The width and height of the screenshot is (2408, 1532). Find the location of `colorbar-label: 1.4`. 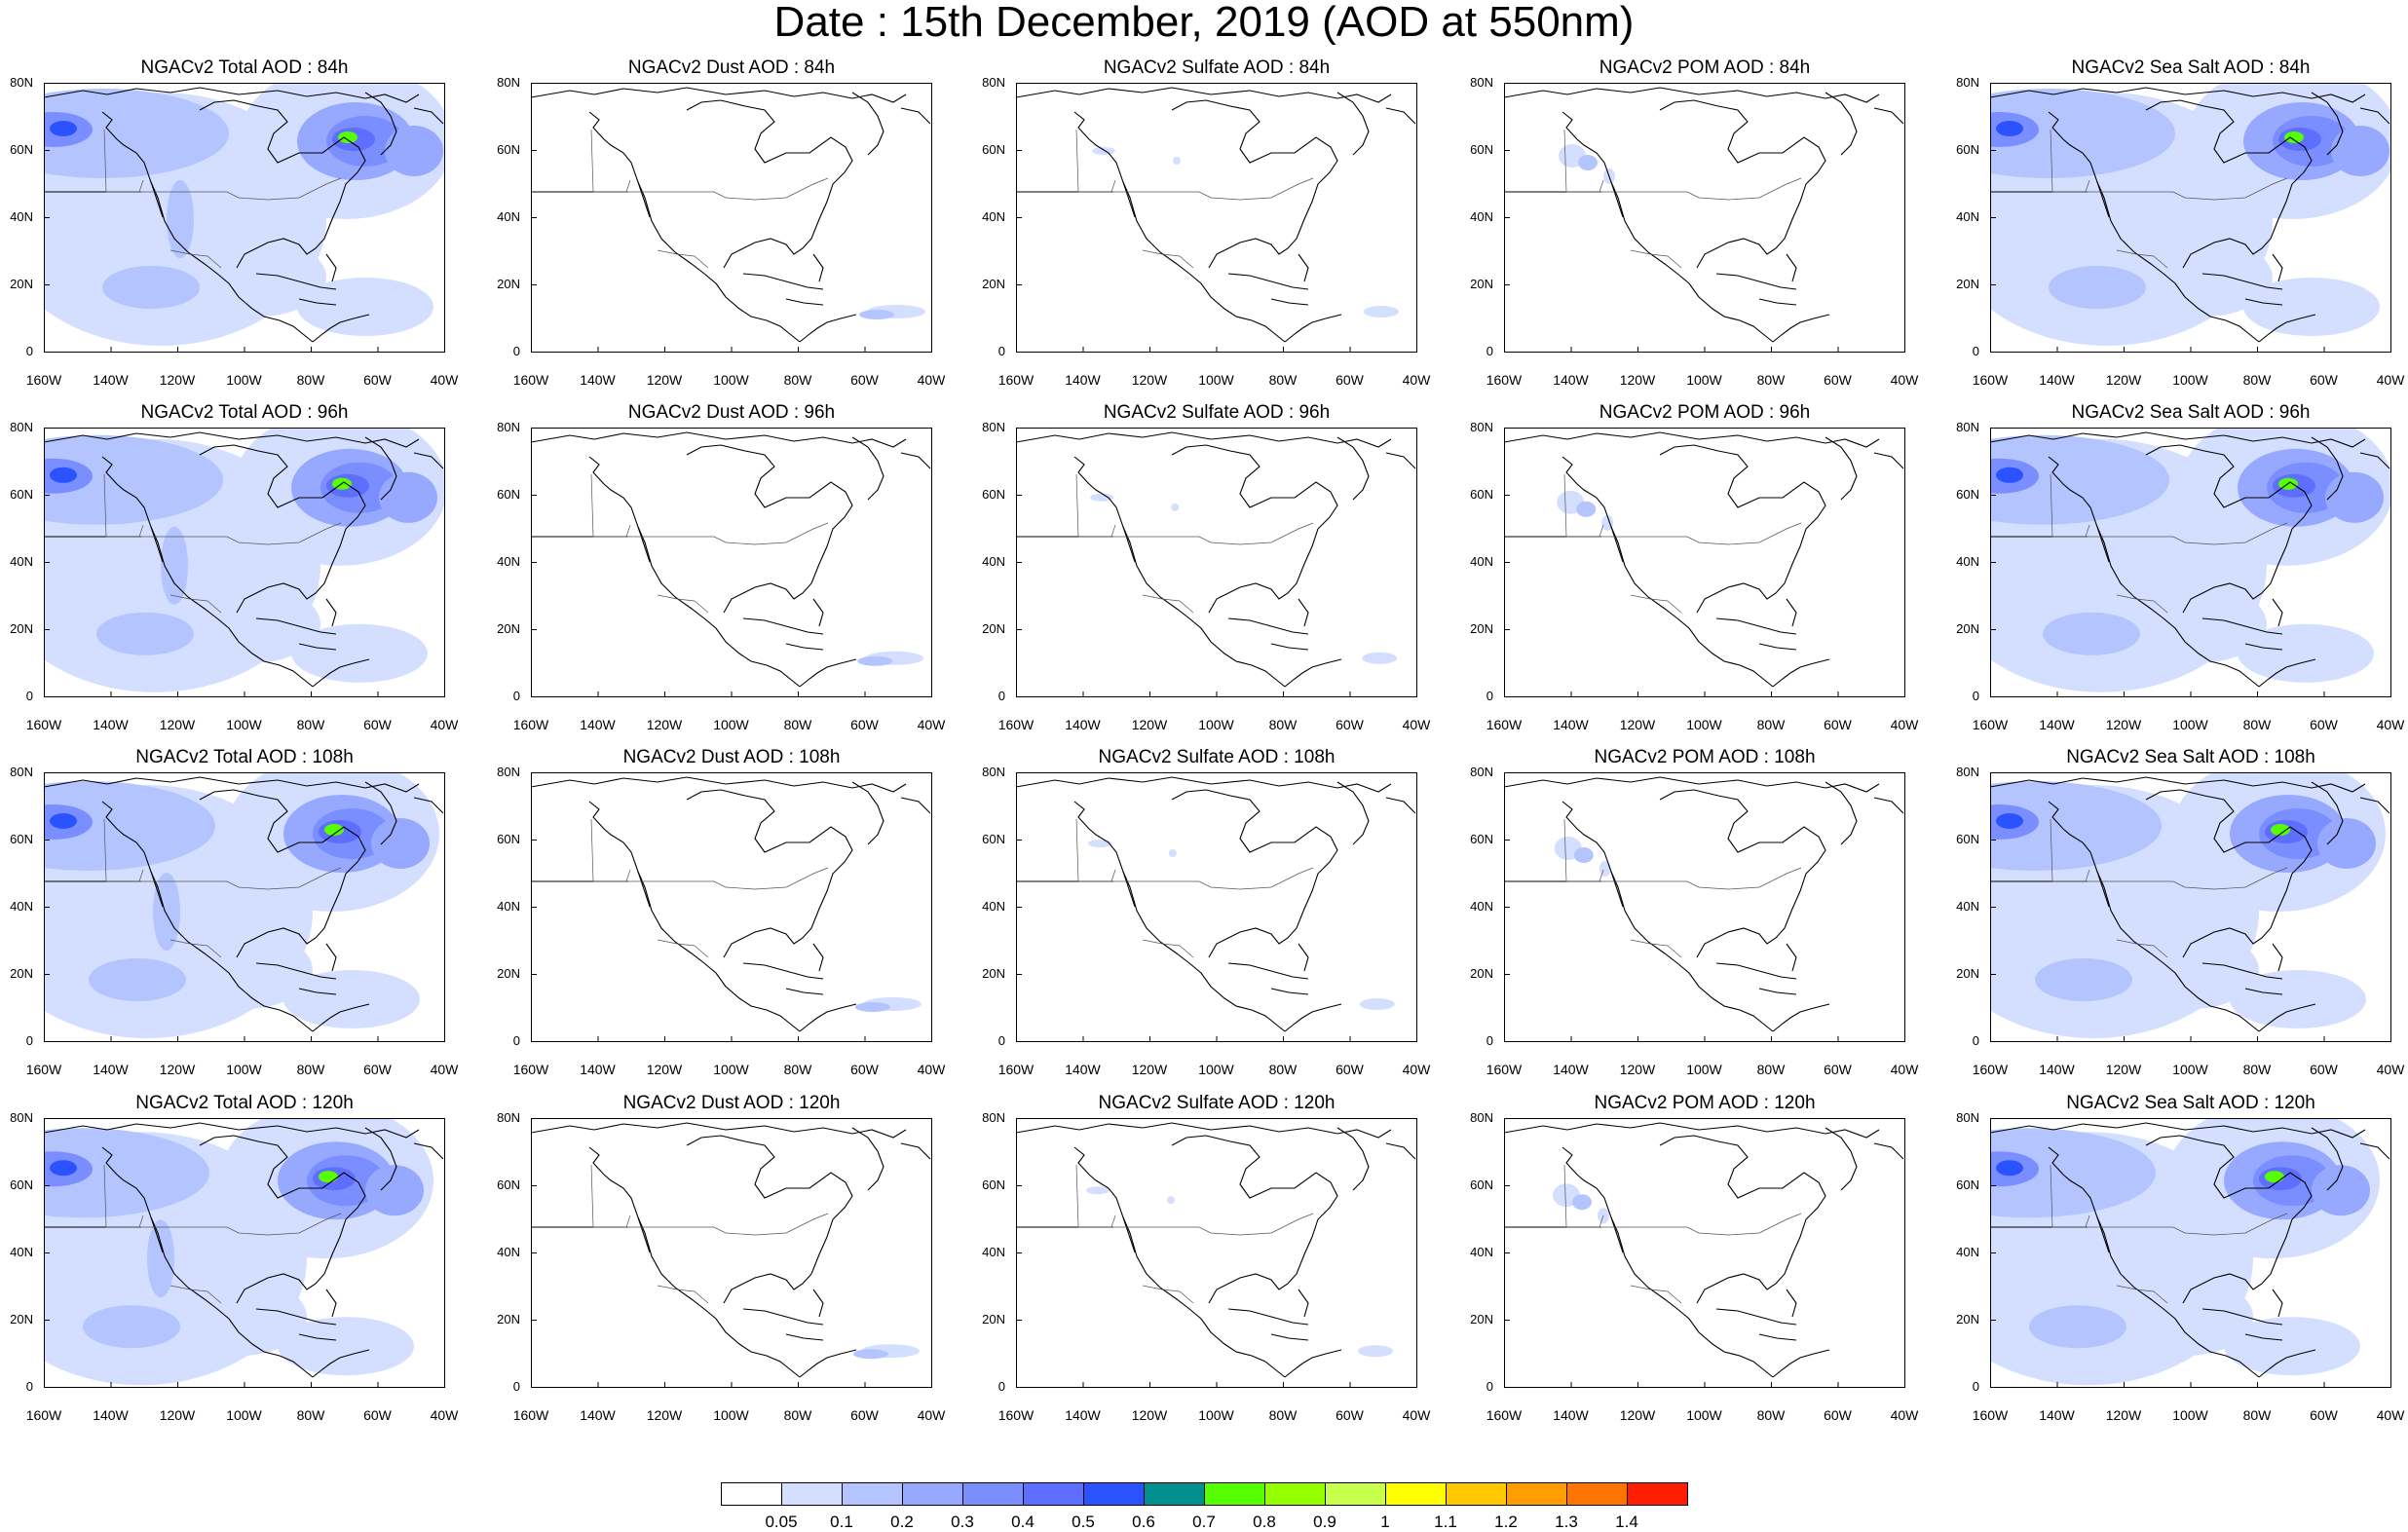

colorbar-label: 1.4 is located at coordinates (1626, 1522).